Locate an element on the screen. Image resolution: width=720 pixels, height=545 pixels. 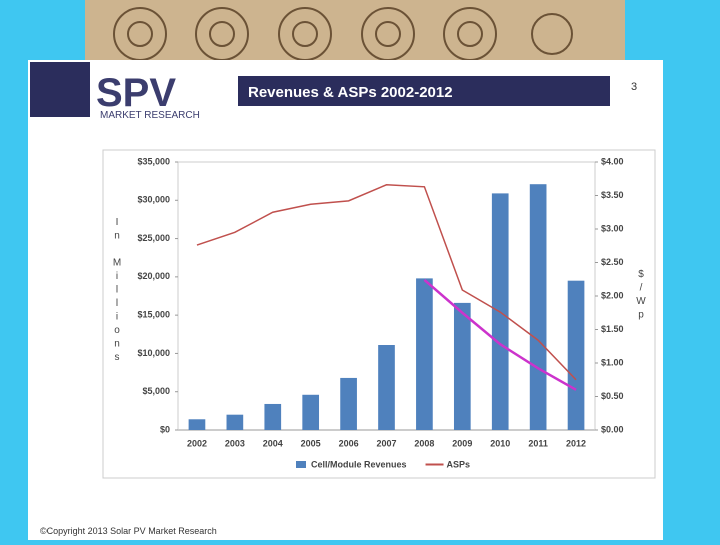
chart-title: Revenues & ASPs 2002-2012 is located at coordinates (350, 92).